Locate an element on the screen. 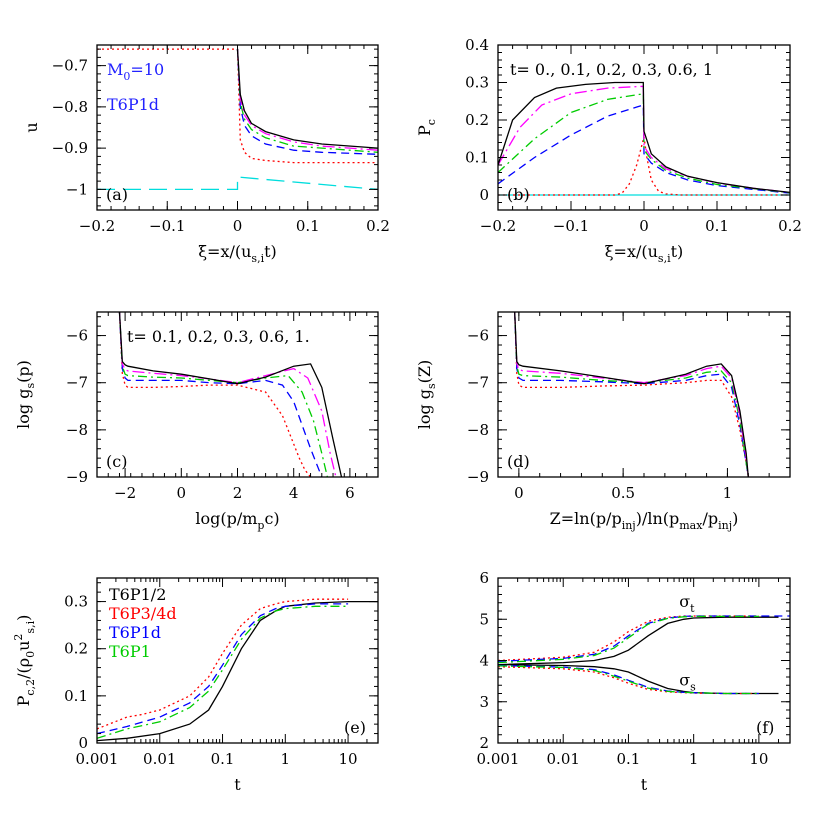 This screenshot has width=830, height=830. y-tick-label: −1 is located at coordinates (77, 189).